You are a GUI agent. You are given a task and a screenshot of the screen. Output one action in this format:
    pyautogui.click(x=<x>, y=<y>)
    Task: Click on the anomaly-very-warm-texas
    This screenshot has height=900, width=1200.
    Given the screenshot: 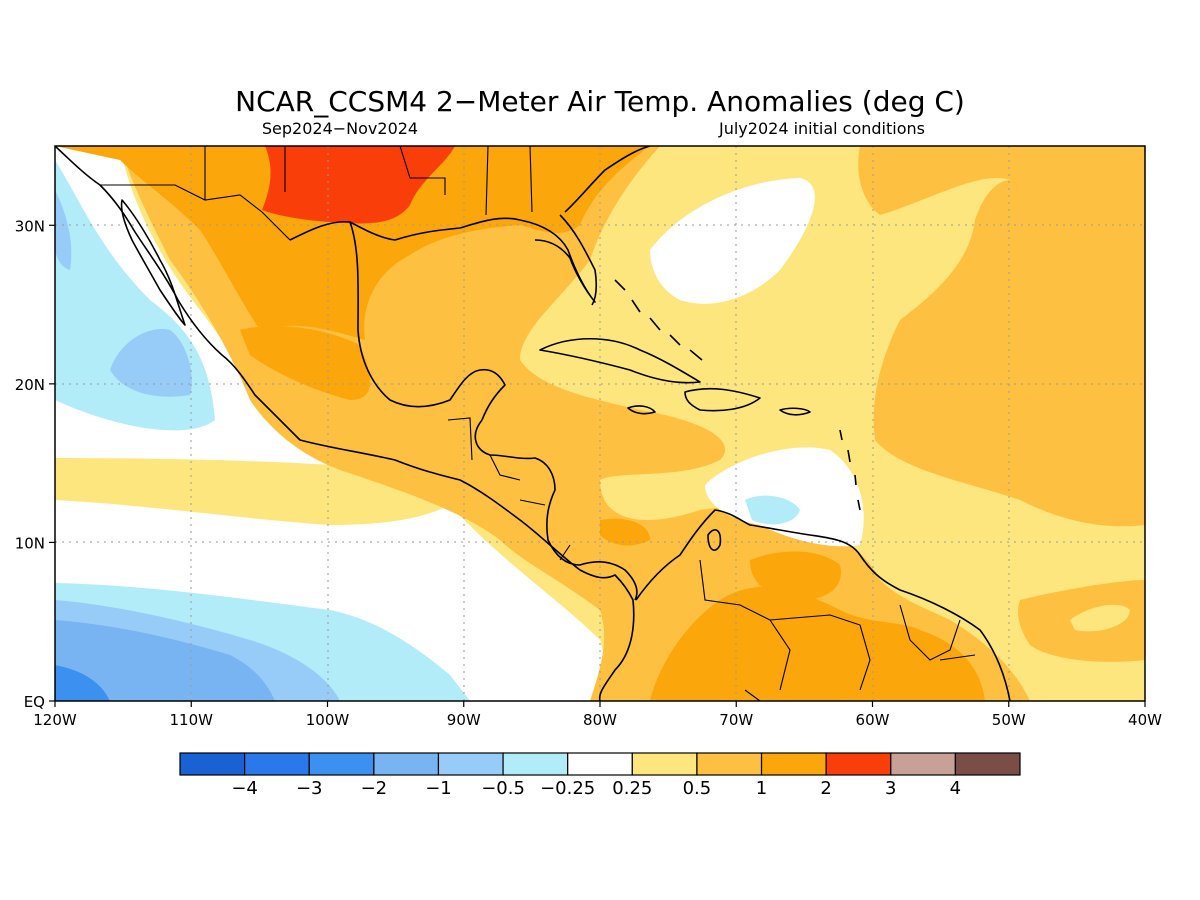 What is the action you would take?
    pyautogui.click(x=358, y=185)
    